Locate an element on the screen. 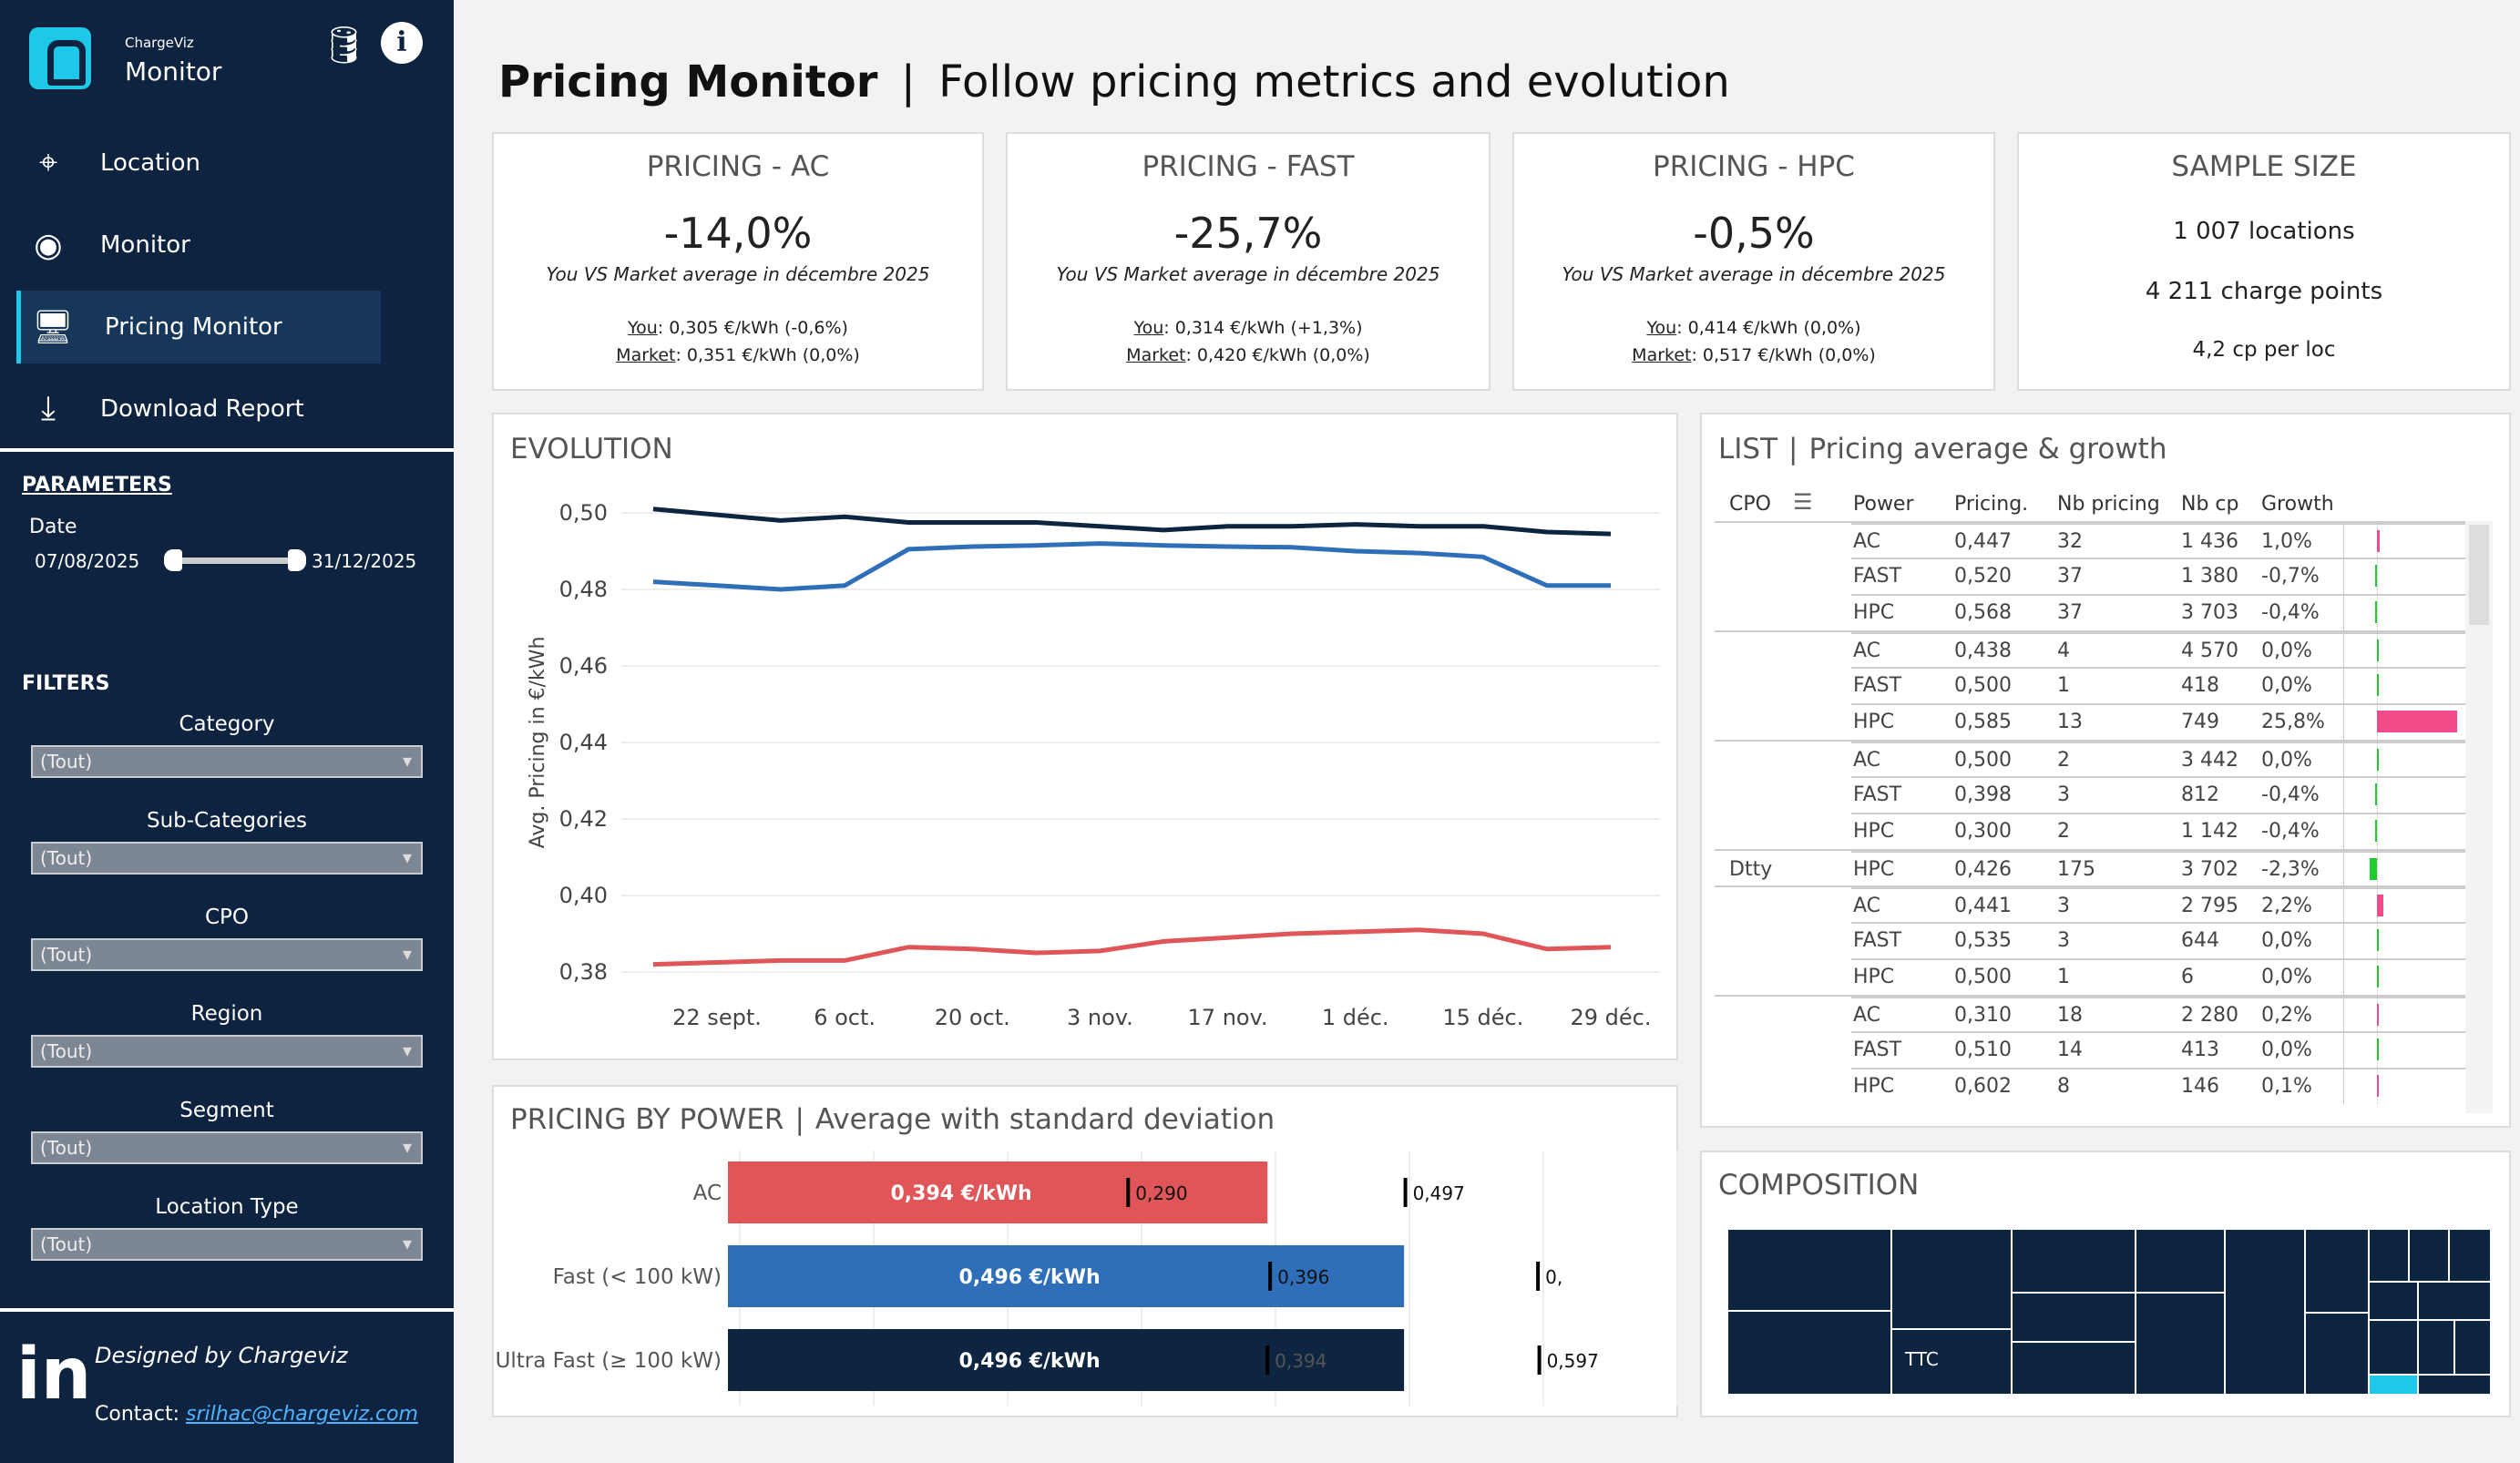 This screenshot has width=2520, height=1463. table-row: AC 0,447 32 1 436 1,0% is located at coordinates (2093, 540).